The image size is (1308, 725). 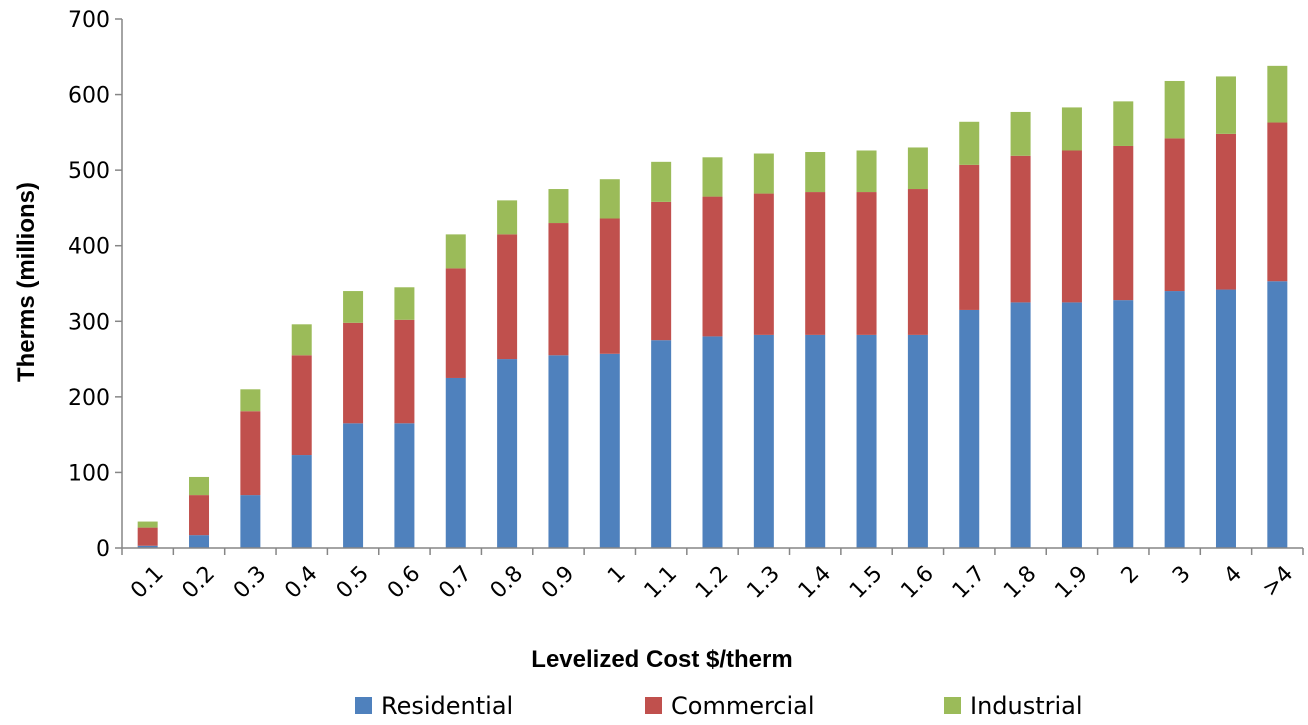 I want to click on x-tick-label-9: 0.9, so click(x=558, y=582).